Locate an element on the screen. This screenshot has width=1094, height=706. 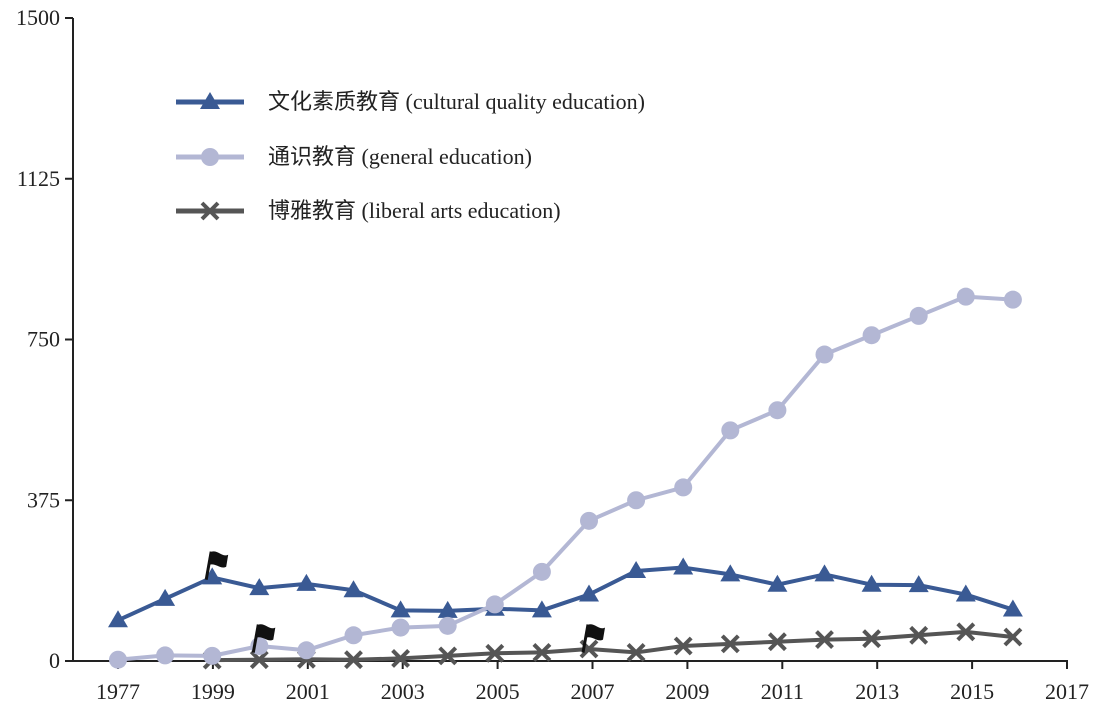
x-tick-label: 2009 is located at coordinates (687, 691).